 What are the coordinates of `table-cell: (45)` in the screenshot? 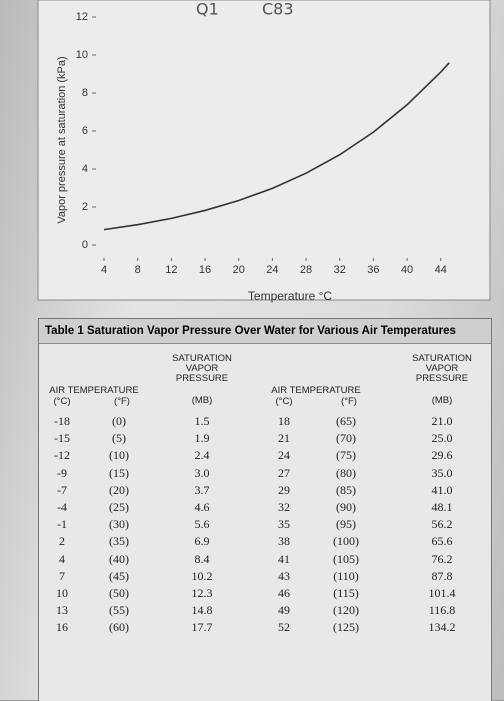 It's located at (119, 575).